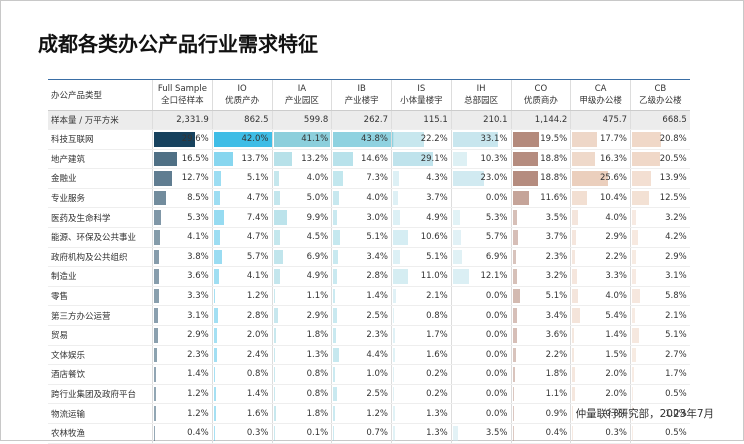 This screenshot has height=444, width=744. I want to click on cell: 3.8%, so click(182, 257).